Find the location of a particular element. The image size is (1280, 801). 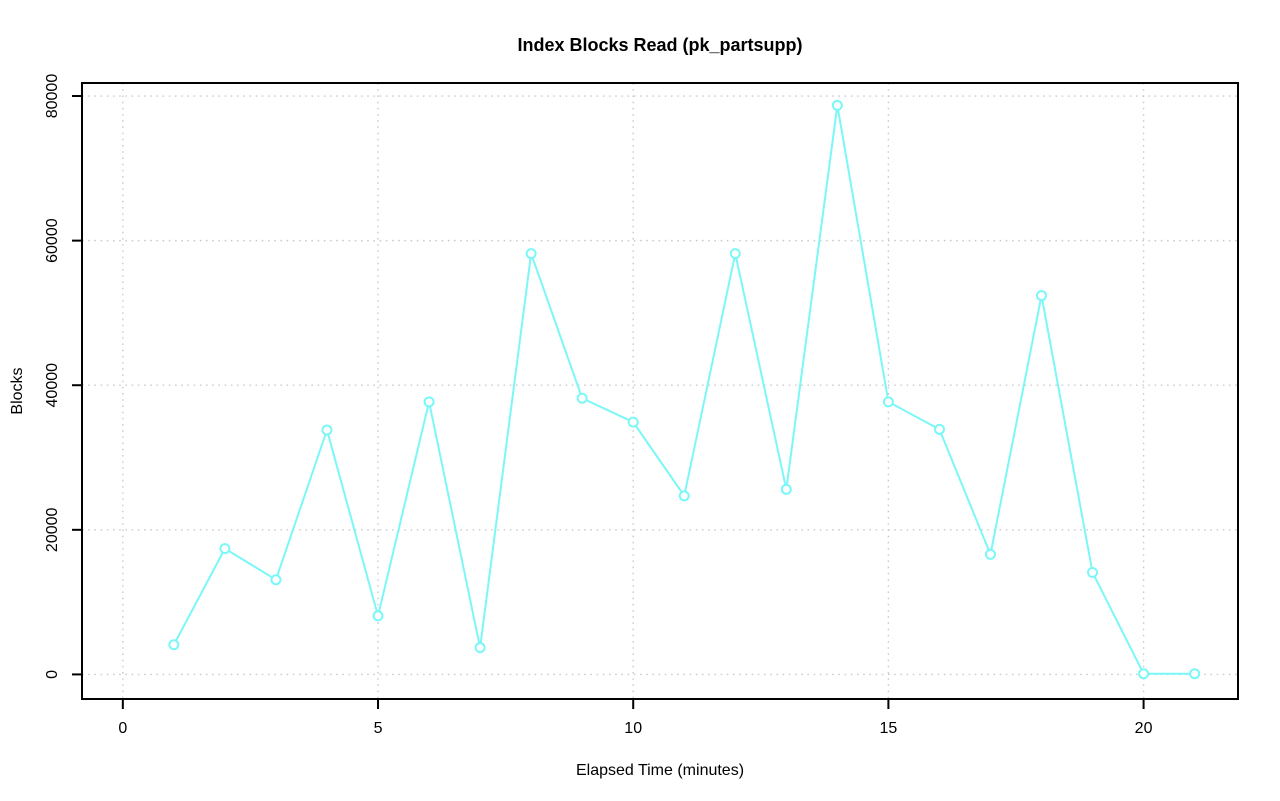

y-tick-label: 80000 is located at coordinates (52, 96).